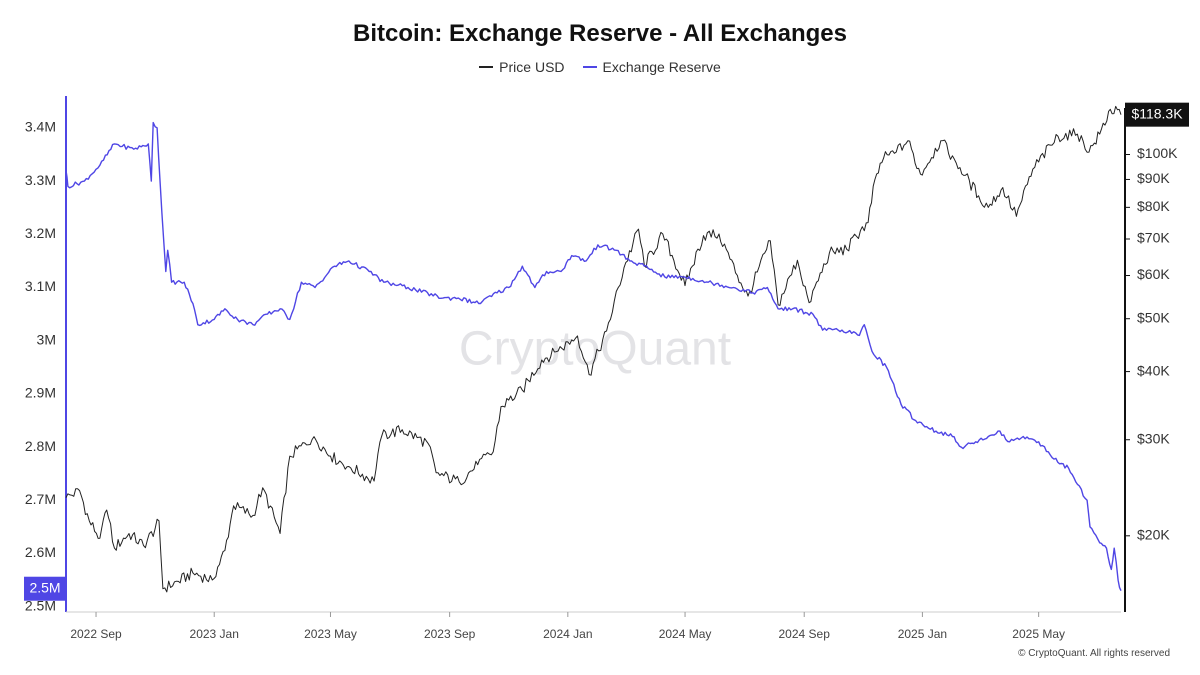 This screenshot has height=675, width=1200. What do you see at coordinates (1153, 438) in the screenshot?
I see `y-right-tick-label: $30K` at bounding box center [1153, 438].